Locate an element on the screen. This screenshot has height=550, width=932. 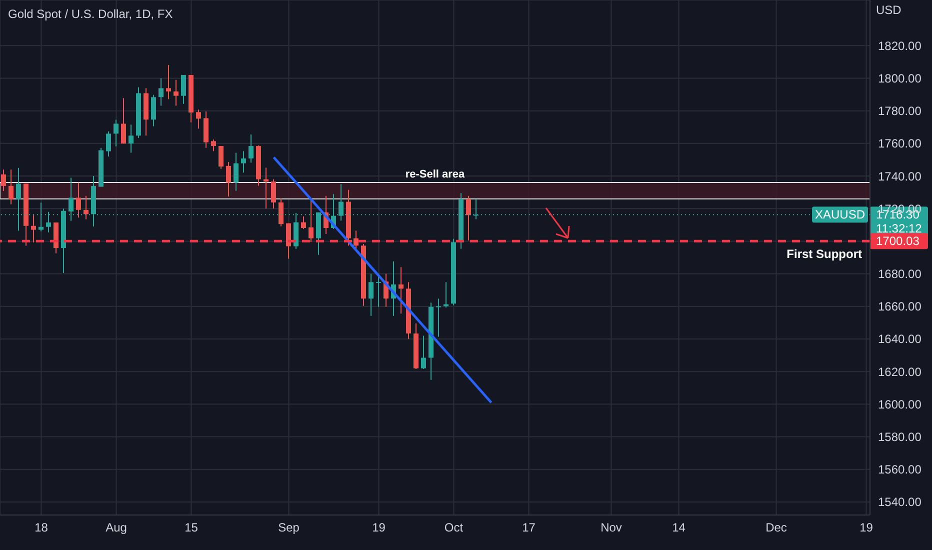
y-tick-label: 1680.00 is located at coordinates (900, 274).